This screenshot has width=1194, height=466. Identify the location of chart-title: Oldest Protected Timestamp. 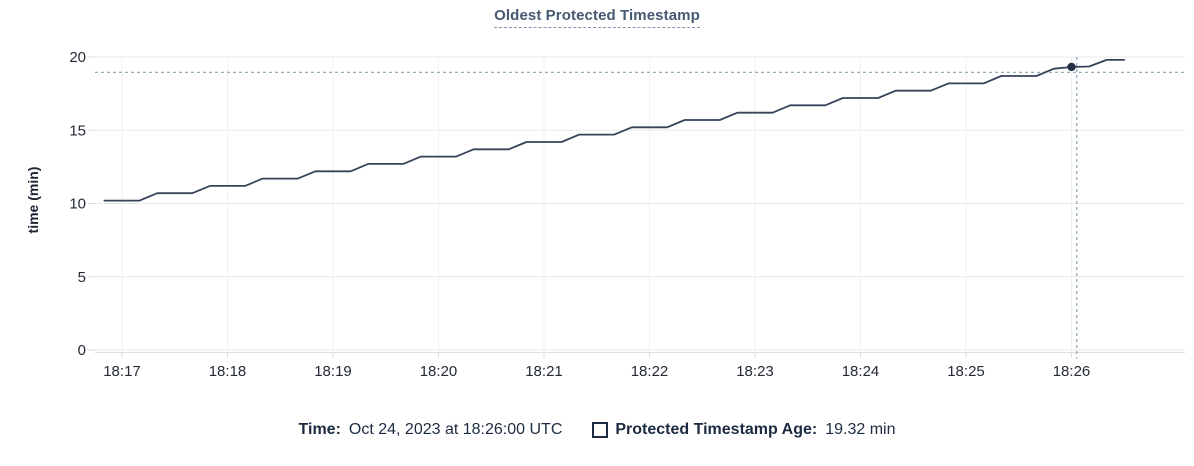
(597, 17).